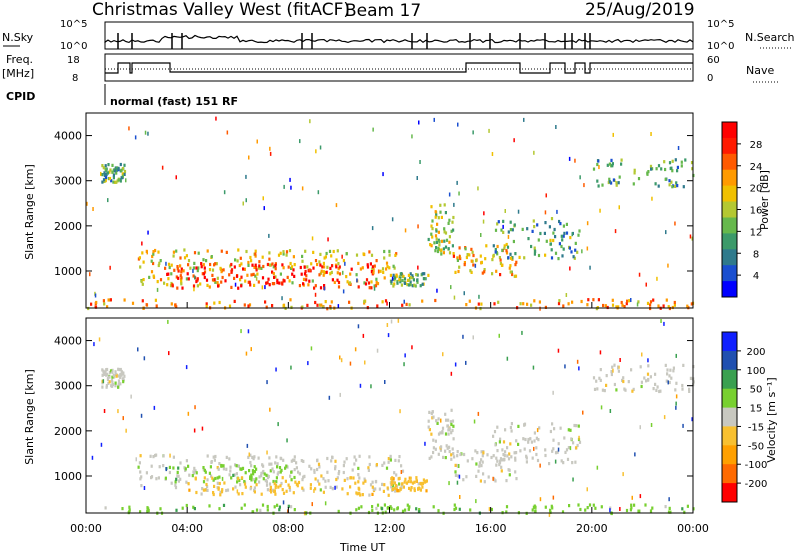 The height and width of the screenshot is (554, 800). Describe the element at coordinates (399, 68) in the screenshot. I see `freq-trace` at that location.